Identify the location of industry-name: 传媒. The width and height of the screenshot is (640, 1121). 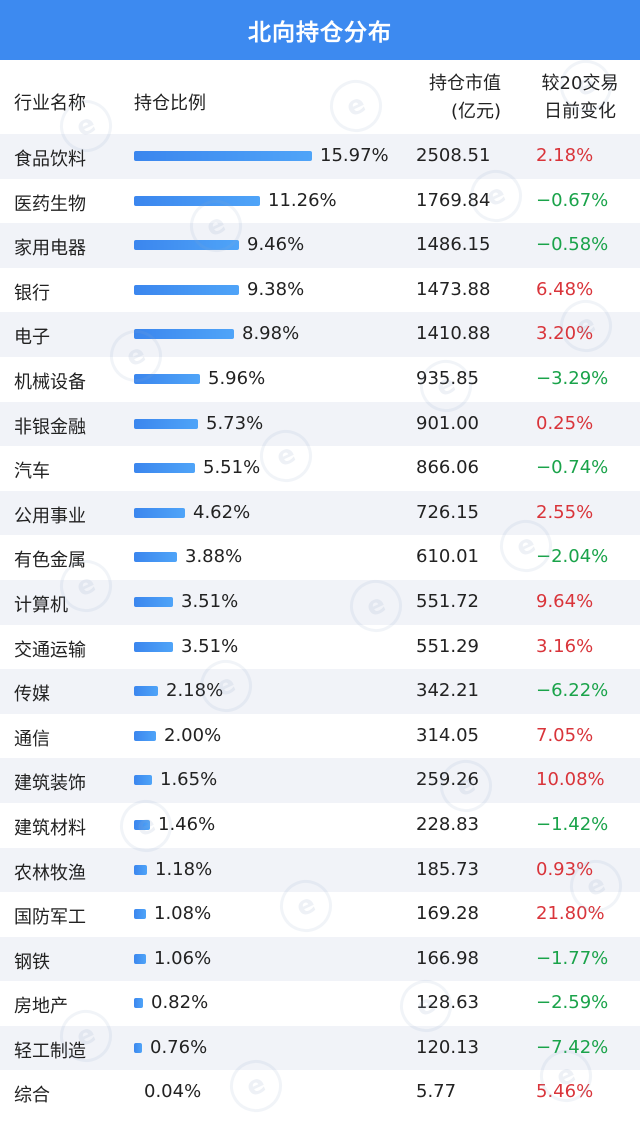
(32, 695).